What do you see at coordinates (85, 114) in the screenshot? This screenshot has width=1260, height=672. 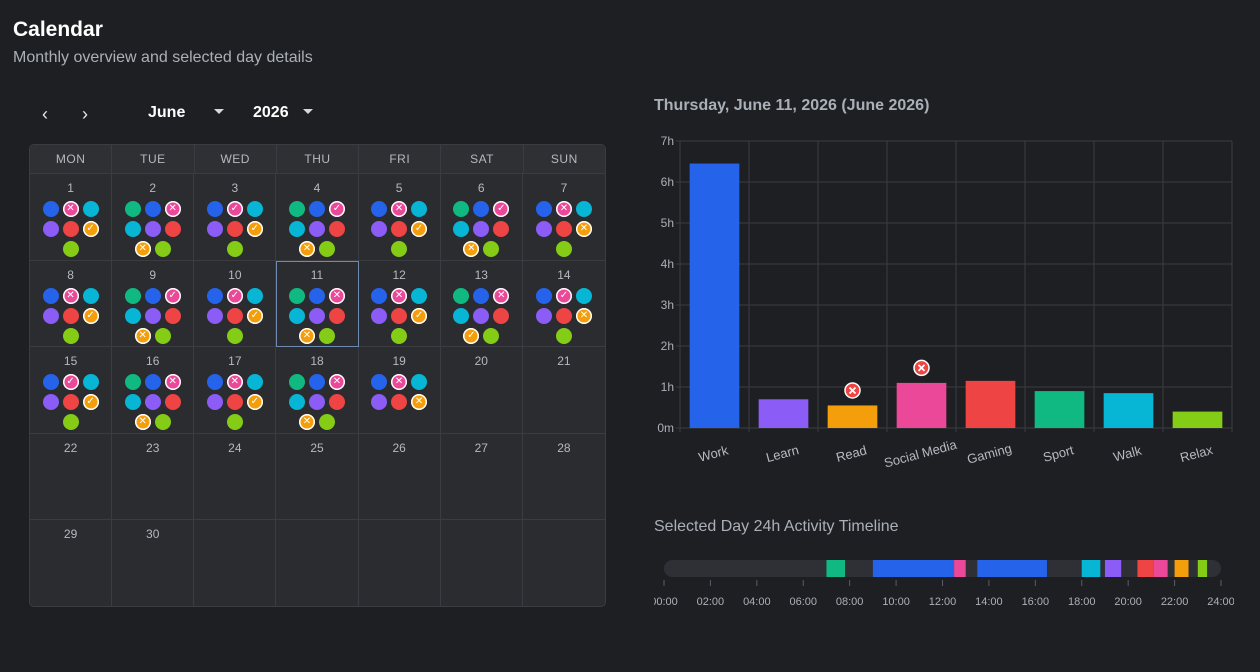 I see `next-month-button: ›` at bounding box center [85, 114].